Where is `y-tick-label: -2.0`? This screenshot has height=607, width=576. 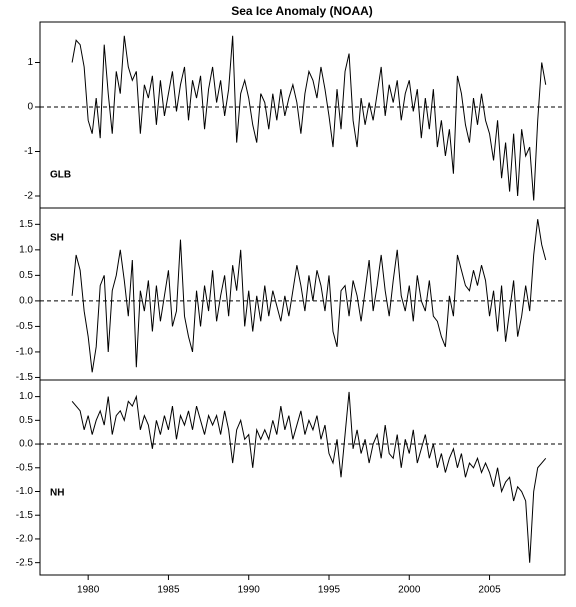
y-tick-label: -2.0 is located at coordinates (25, 539).